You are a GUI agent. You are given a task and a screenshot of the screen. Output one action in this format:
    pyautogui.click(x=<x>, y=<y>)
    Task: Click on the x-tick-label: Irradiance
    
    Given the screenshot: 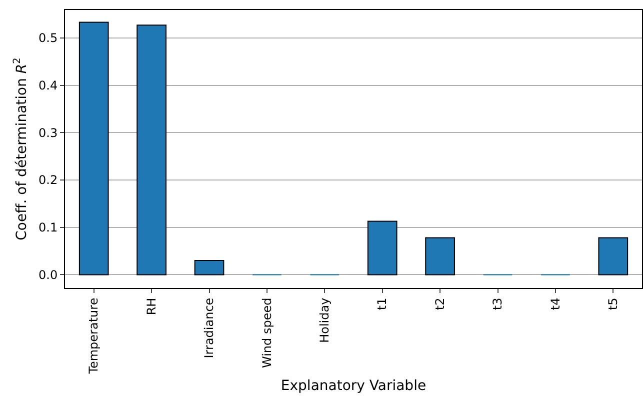 What is the action you would take?
    pyautogui.click(x=209, y=328)
    